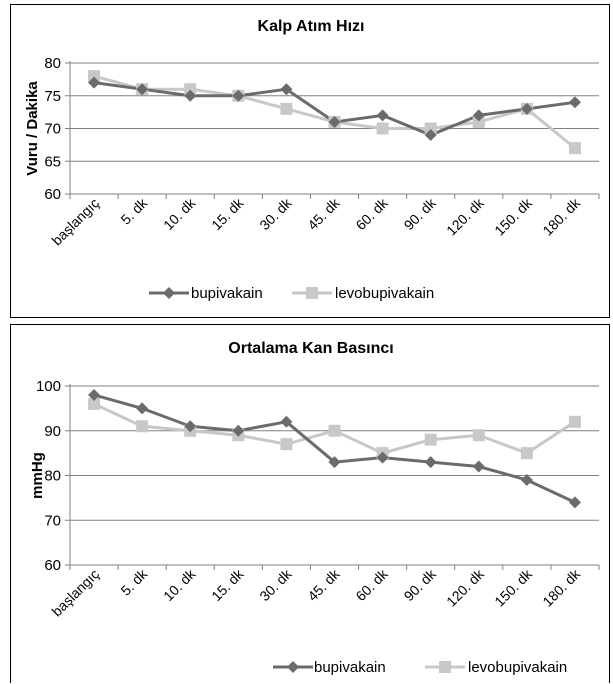 This screenshot has width=613, height=684. What do you see at coordinates (32, 128) in the screenshot?
I see `hr-y-axis-label: Vuru / Dakika` at bounding box center [32, 128].